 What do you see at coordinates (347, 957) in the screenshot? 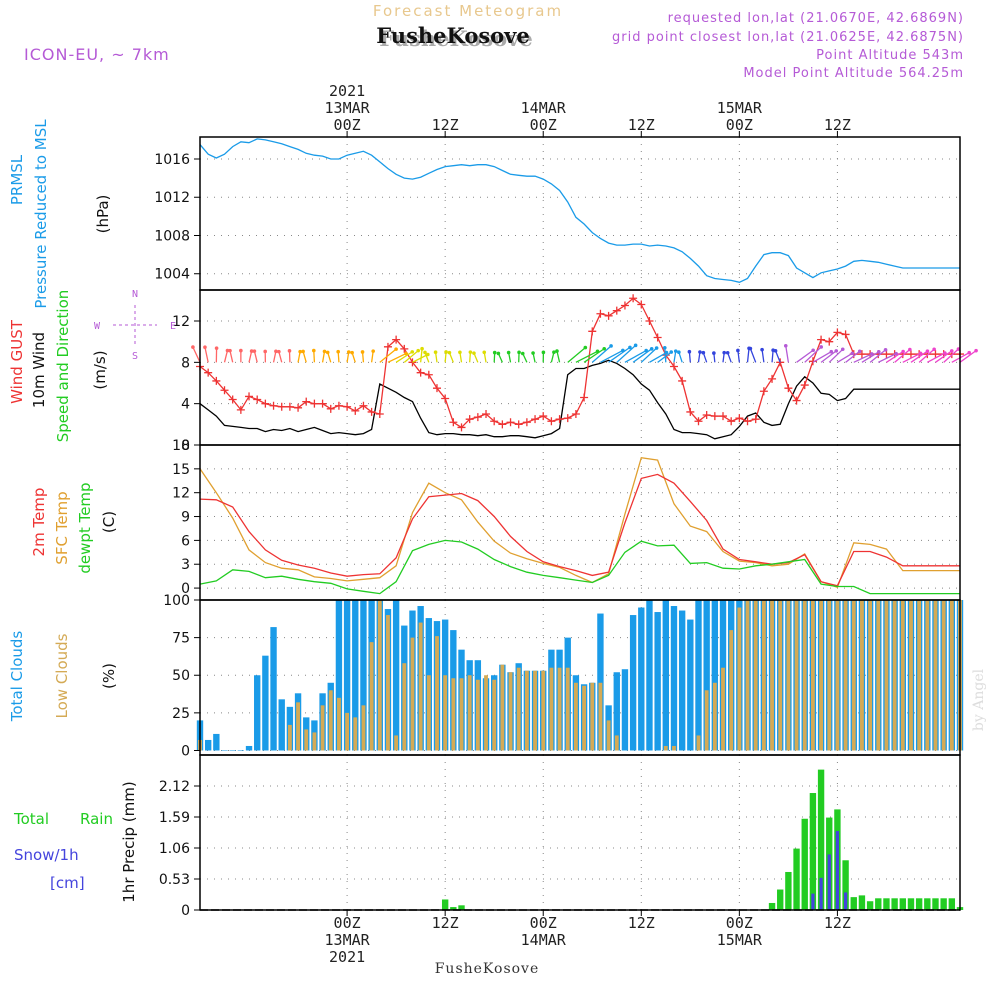
I see `time-label-bottom: 2021` at bounding box center [347, 957].